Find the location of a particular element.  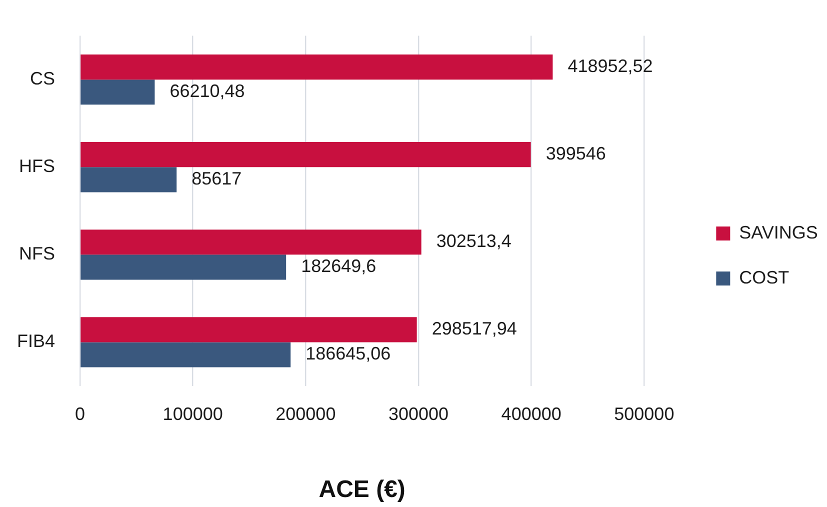

data-label: 182649,6 is located at coordinates (338, 266).